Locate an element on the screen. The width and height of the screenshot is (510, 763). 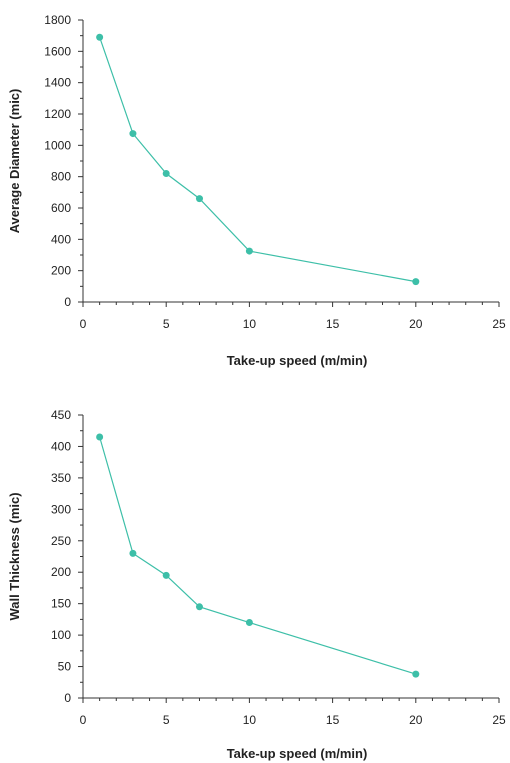
y-tick-label: 450 is located at coordinates (61, 415).